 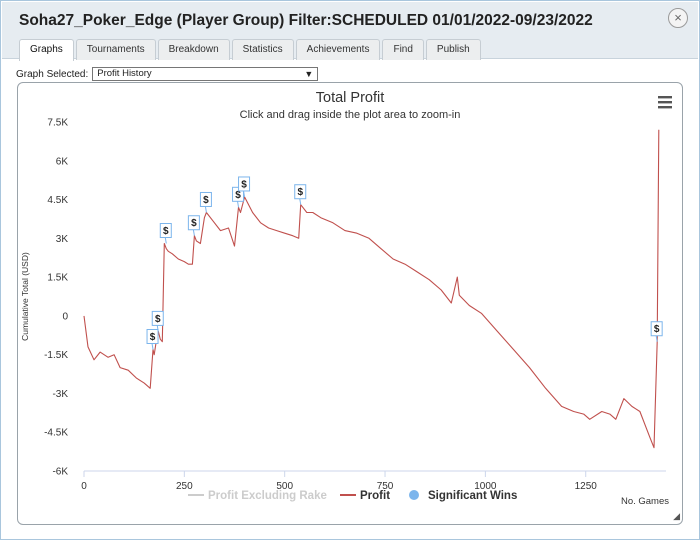 I want to click on legend-item-label: Profit Excluding Rake, so click(x=267, y=496).